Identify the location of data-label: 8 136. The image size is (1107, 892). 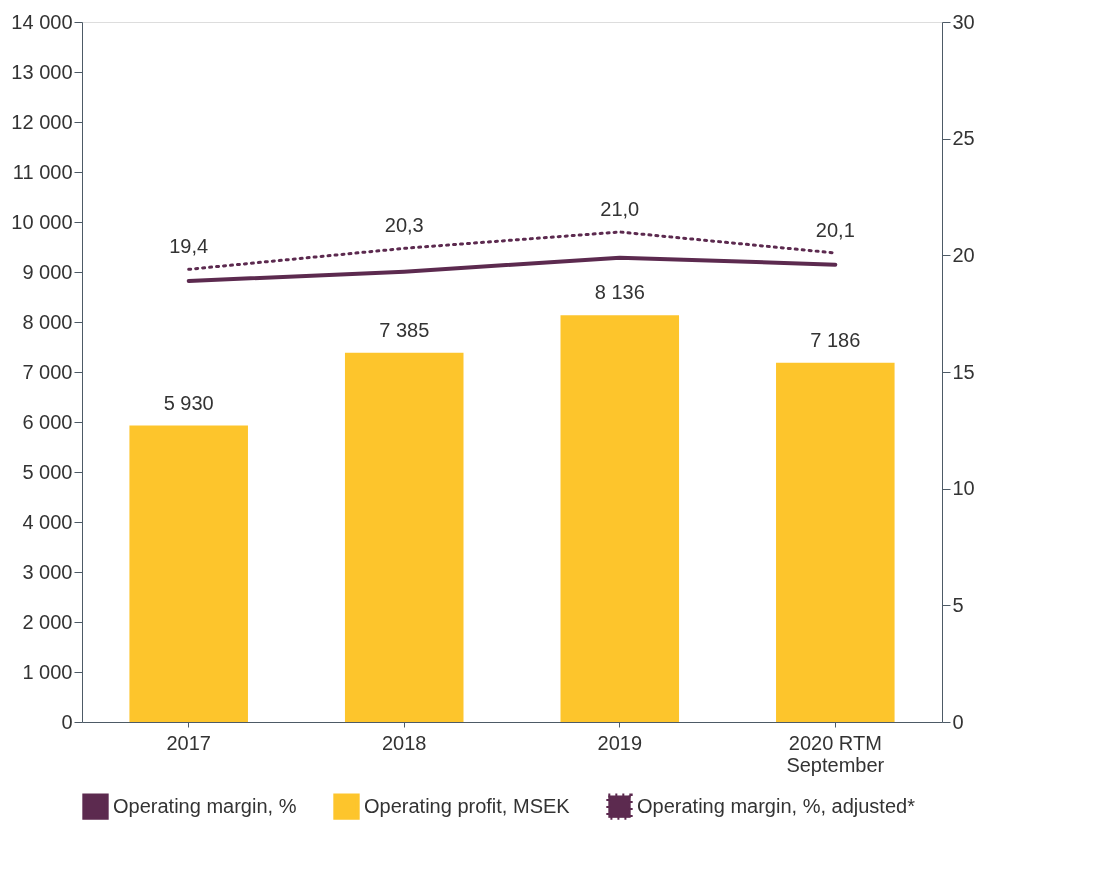
(619, 292).